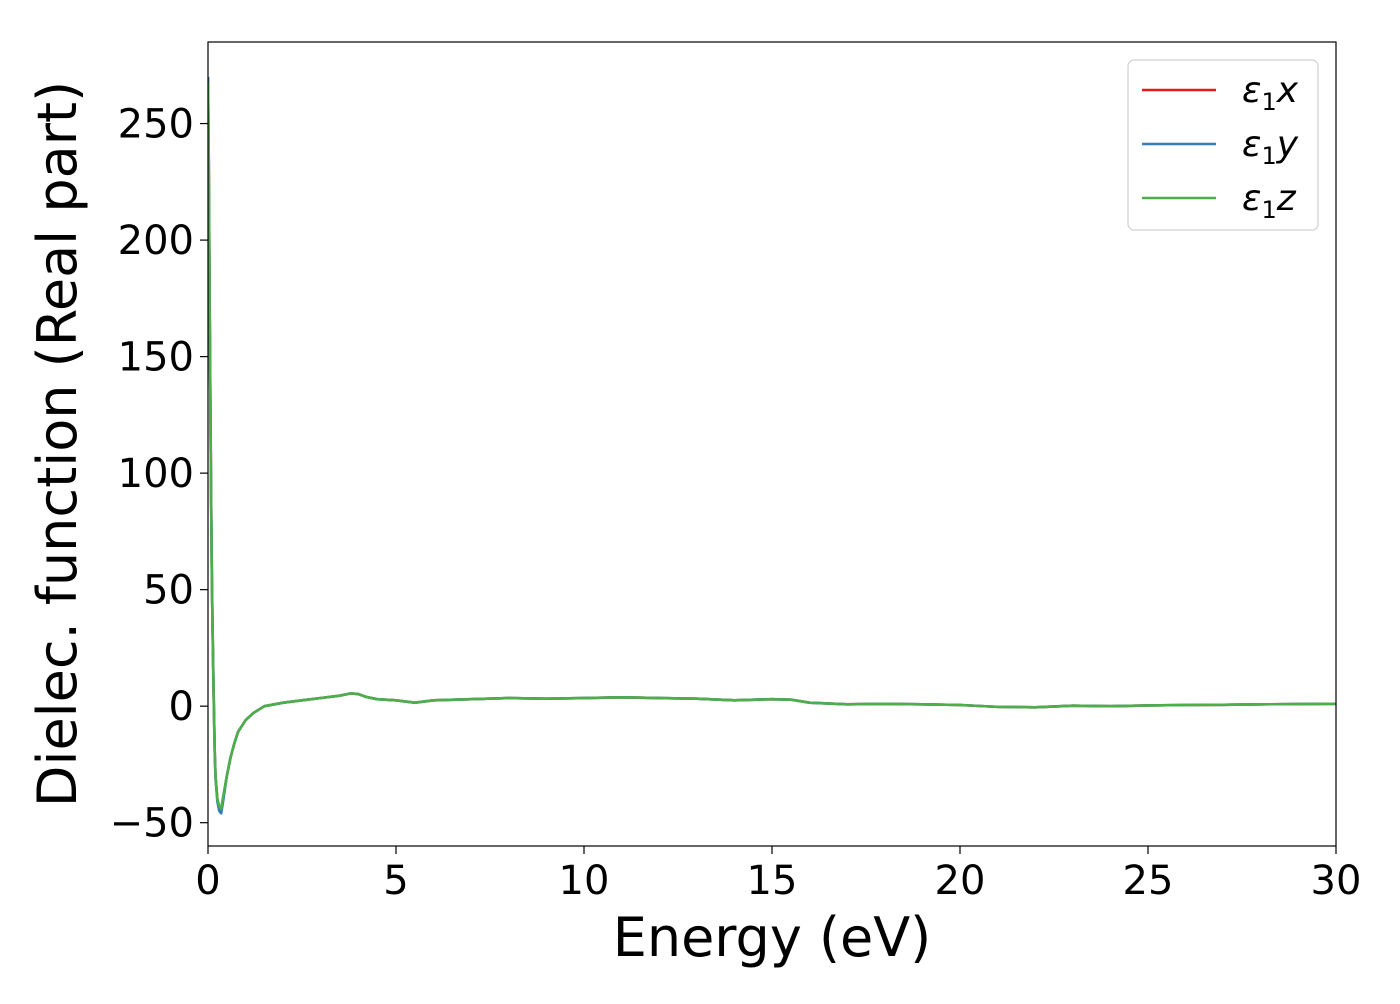  Describe the element at coordinates (1269, 201) in the screenshot. I see `legend-label: ε1z` at that location.